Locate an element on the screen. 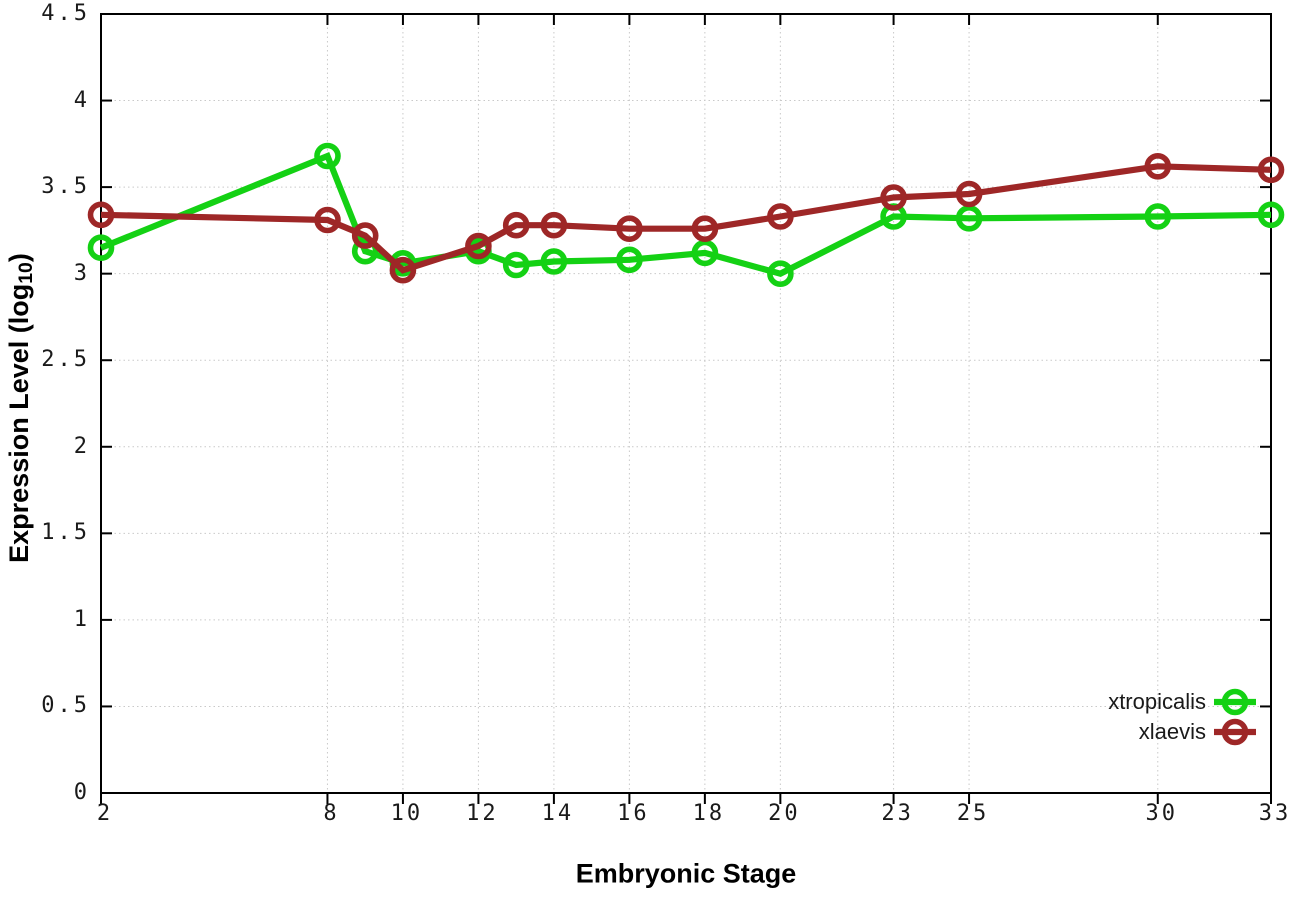 This screenshot has height=907, width=1296. x-tick-label: 33 is located at coordinates (1275, 813).